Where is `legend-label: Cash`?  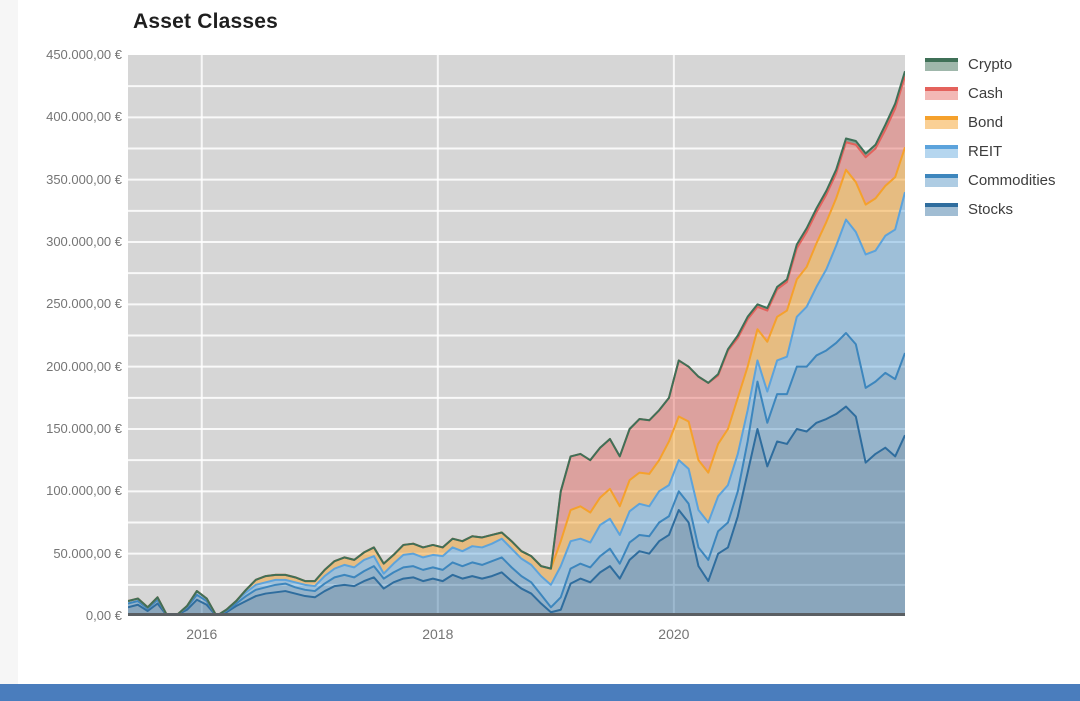 legend-label: Cash is located at coordinates (986, 93).